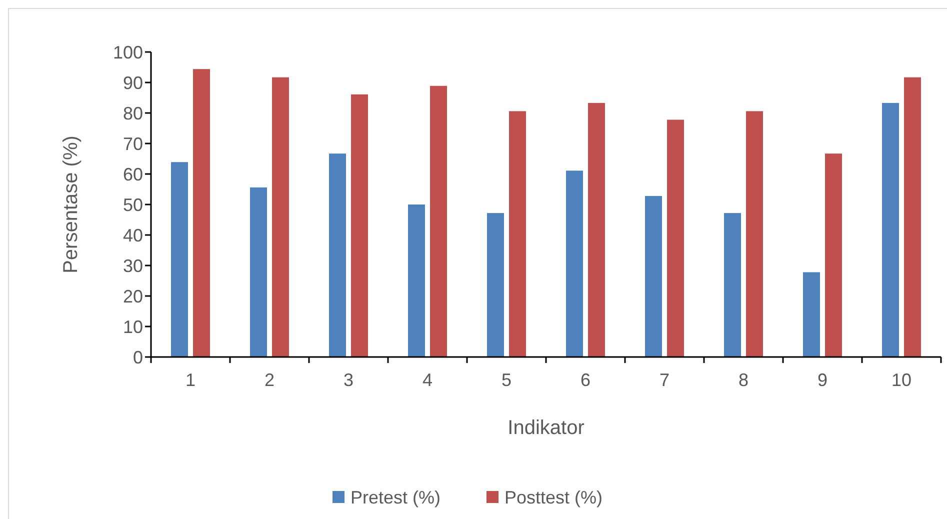 The image size is (947, 519). I want to click on y-tick-label: 40, so click(132, 235).